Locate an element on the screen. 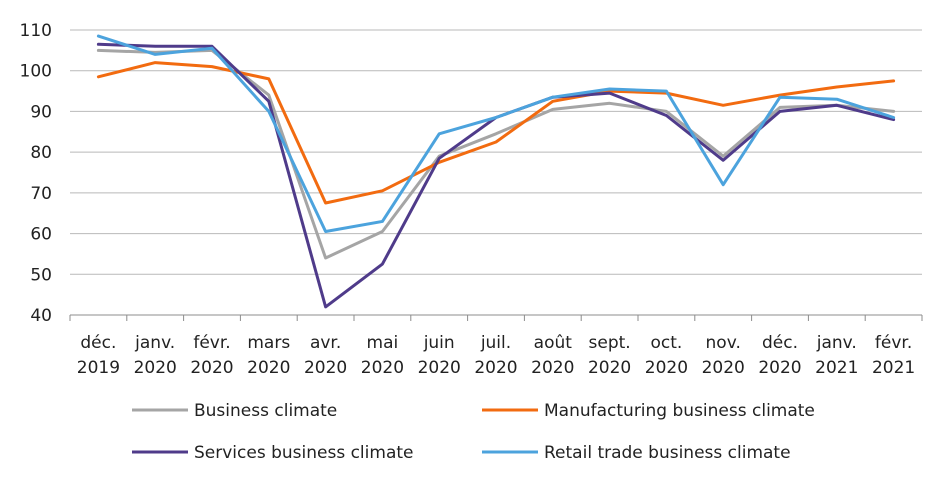 This screenshot has height=491, width=952. y-tick-label: 90 is located at coordinates (41, 112).